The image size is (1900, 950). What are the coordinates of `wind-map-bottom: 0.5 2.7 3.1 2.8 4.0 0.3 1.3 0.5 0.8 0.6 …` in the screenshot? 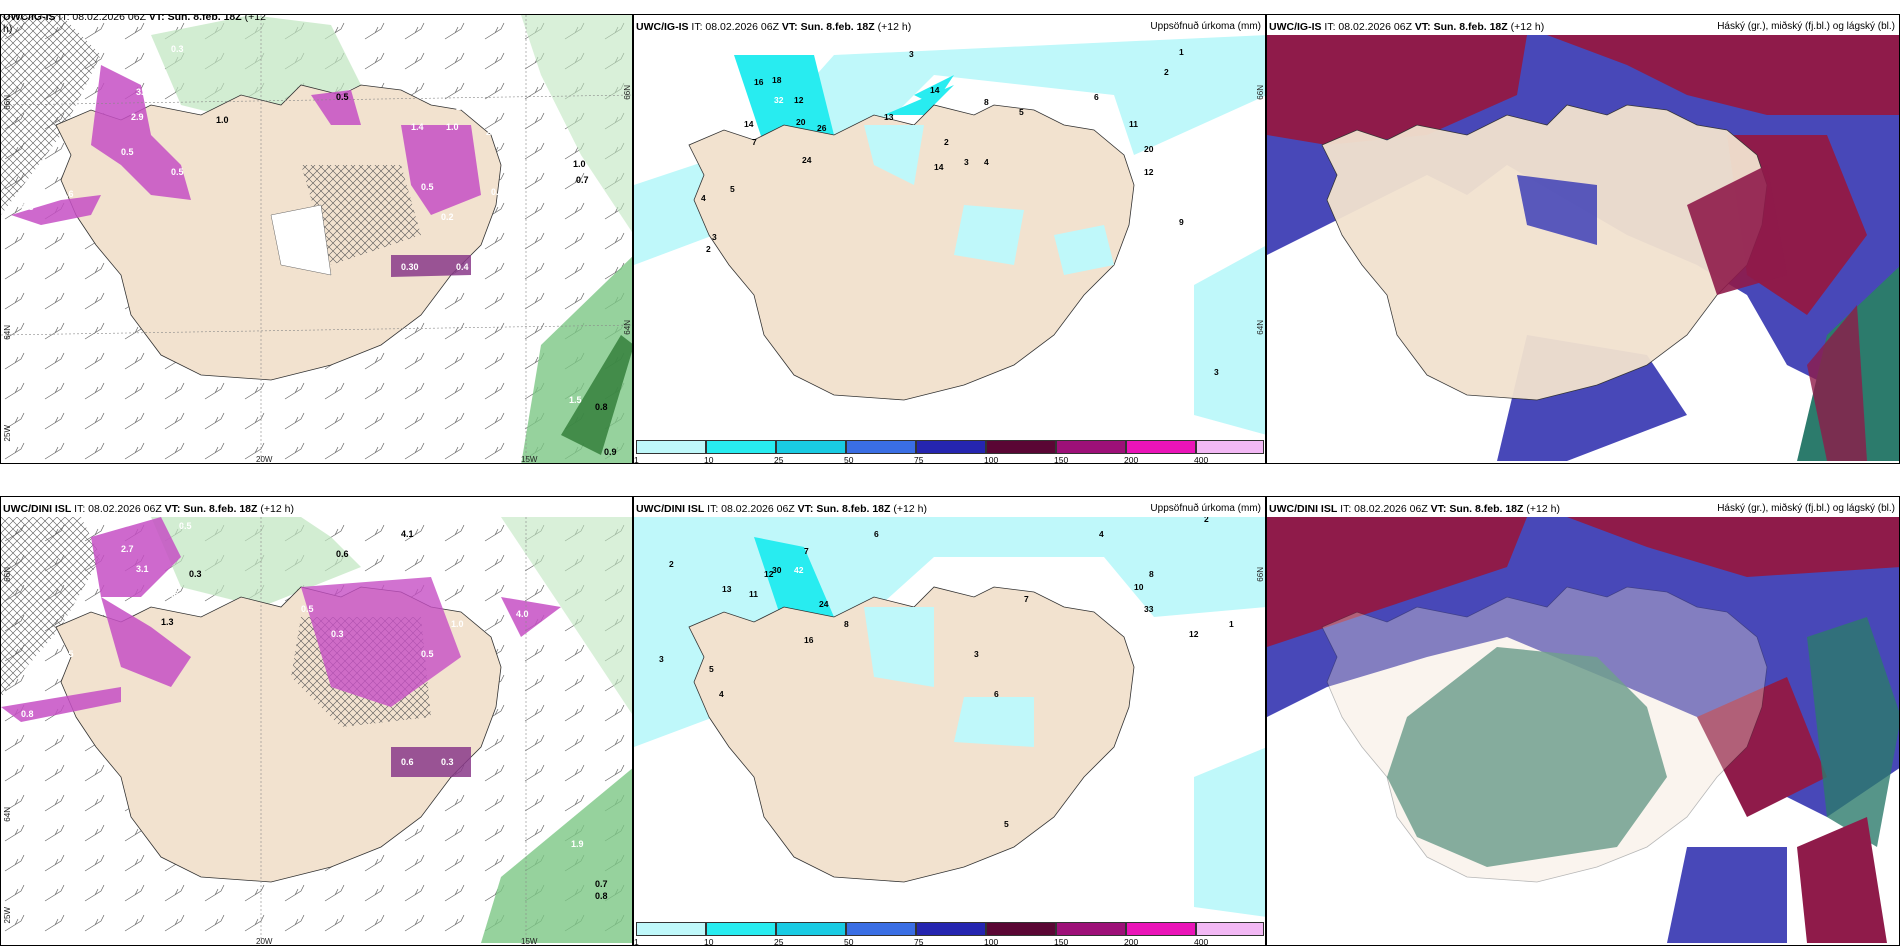 It's located at (316, 730).